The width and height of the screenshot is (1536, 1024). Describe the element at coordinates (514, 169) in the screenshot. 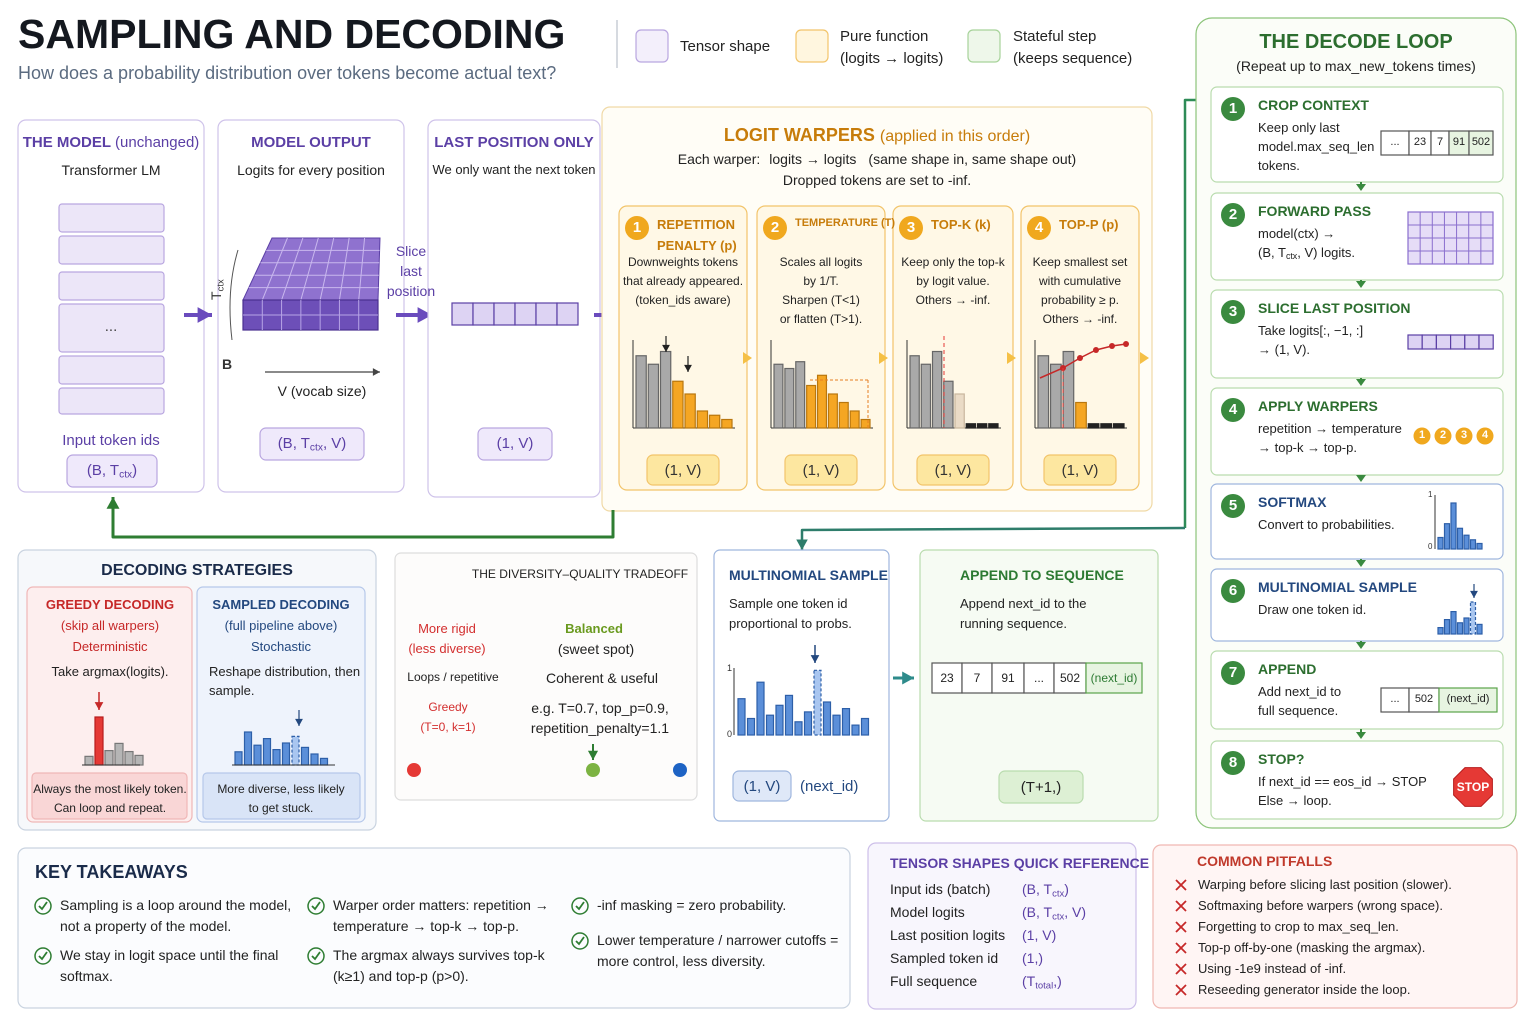

I see `text-part: We only want the next token` at that location.